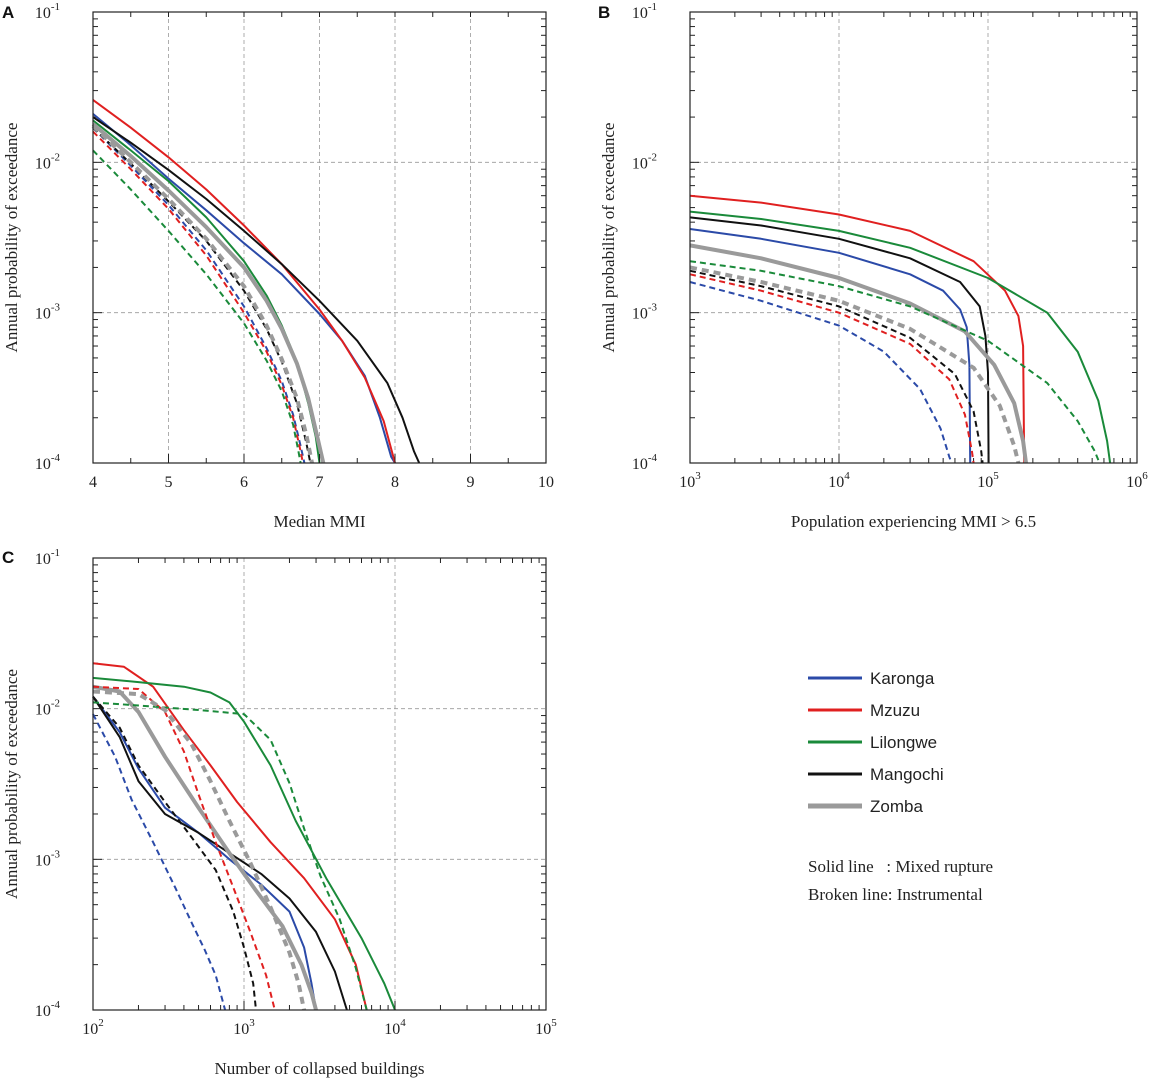  What do you see at coordinates (8, 557) in the screenshot?
I see `panel-letter: C` at bounding box center [8, 557].